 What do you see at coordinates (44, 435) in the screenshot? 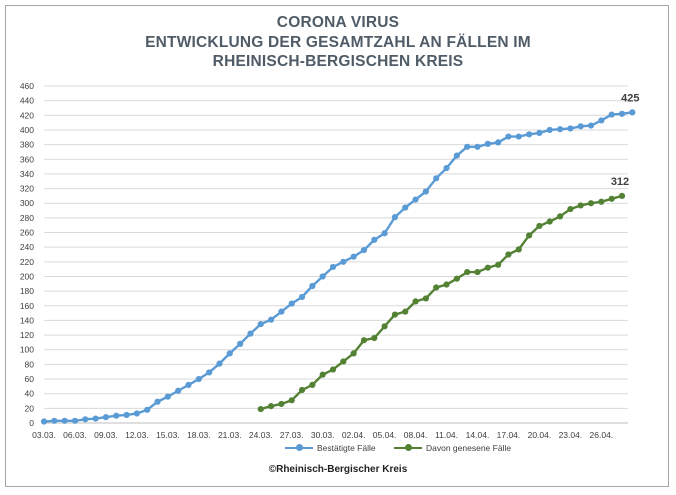
I see `x-tick-label: 03.03.` at bounding box center [44, 435].